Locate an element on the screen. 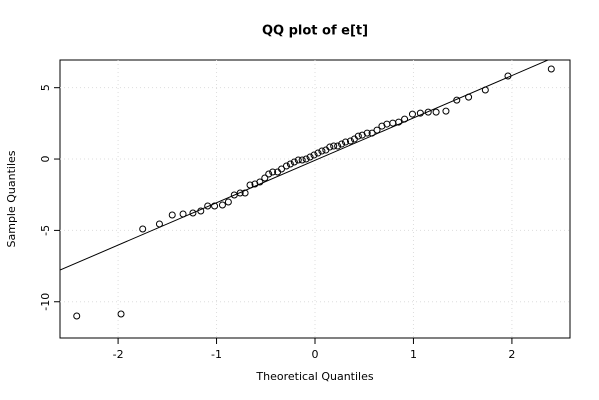 The width and height of the screenshot is (599, 400). y-tick-label: -5 is located at coordinates (45, 230).